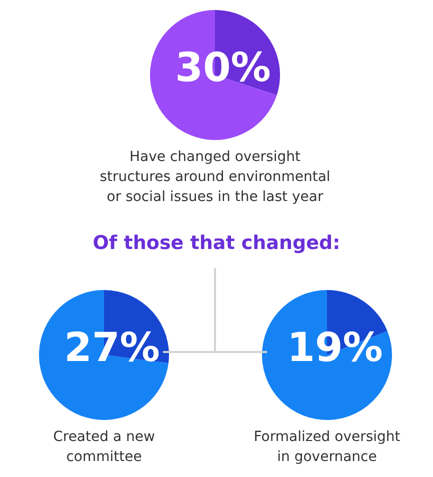 The width and height of the screenshot is (433, 477). I want to click on text: Created a new committee, so click(104, 447).